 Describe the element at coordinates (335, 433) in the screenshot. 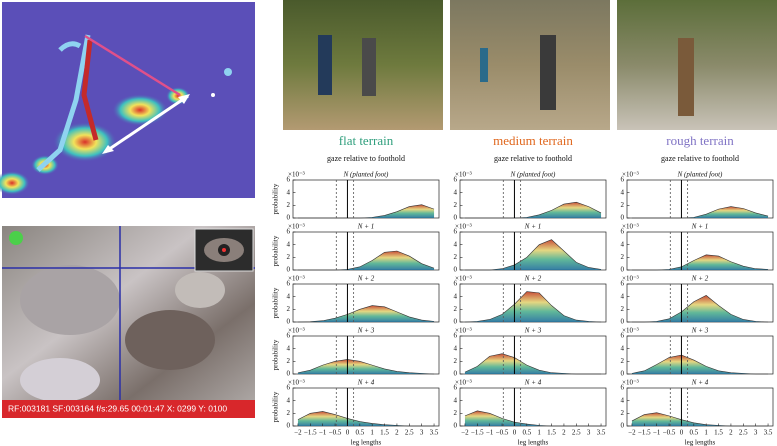

I see `x-tick-label: −0.5` at that location.